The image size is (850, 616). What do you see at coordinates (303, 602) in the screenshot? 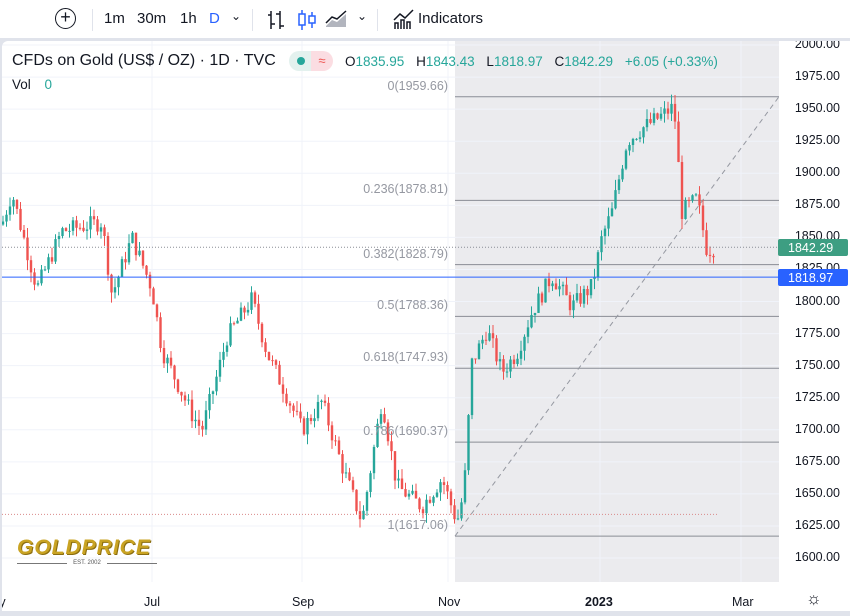
I see `time-axis-label: Sep` at bounding box center [303, 602].